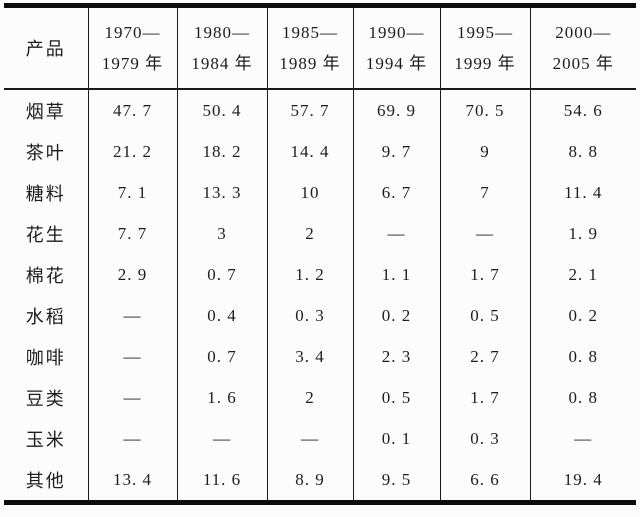 The image size is (640, 517). I want to click on value-cell: 54. 6, so click(582, 110).